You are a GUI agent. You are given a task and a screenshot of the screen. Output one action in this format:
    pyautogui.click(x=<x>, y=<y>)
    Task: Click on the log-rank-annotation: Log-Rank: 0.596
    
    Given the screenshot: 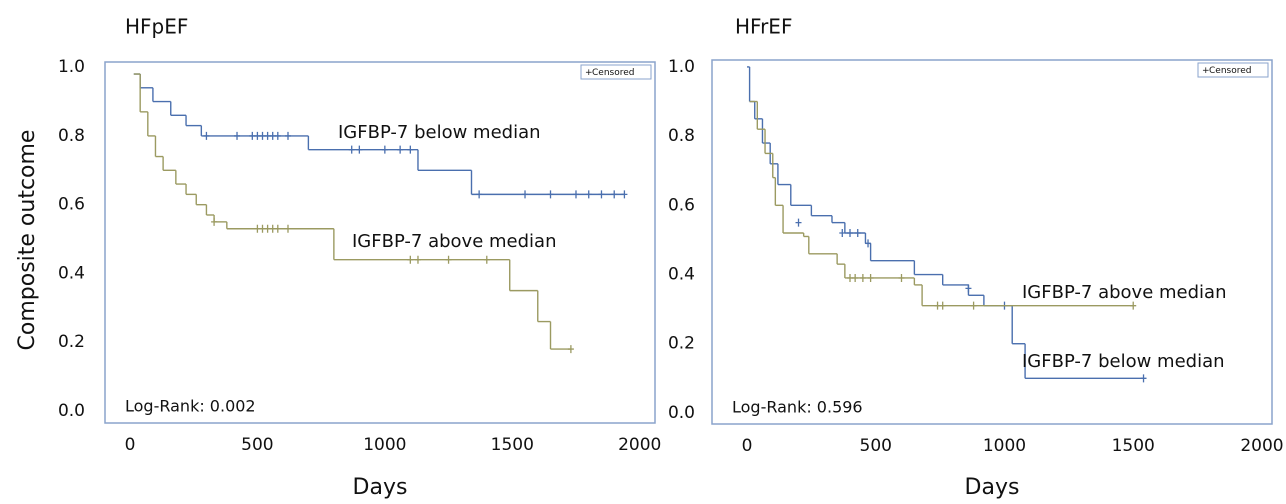 What is the action you would take?
    pyautogui.click(x=797, y=407)
    